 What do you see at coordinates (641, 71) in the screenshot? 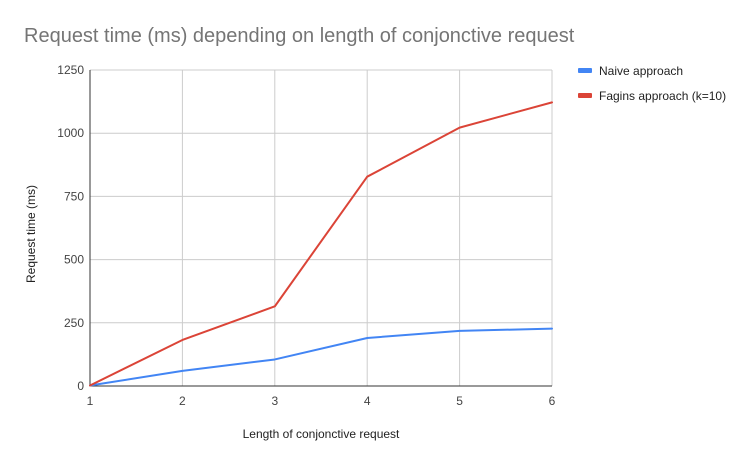
I see `legend-label-1: Naive approach` at bounding box center [641, 71].